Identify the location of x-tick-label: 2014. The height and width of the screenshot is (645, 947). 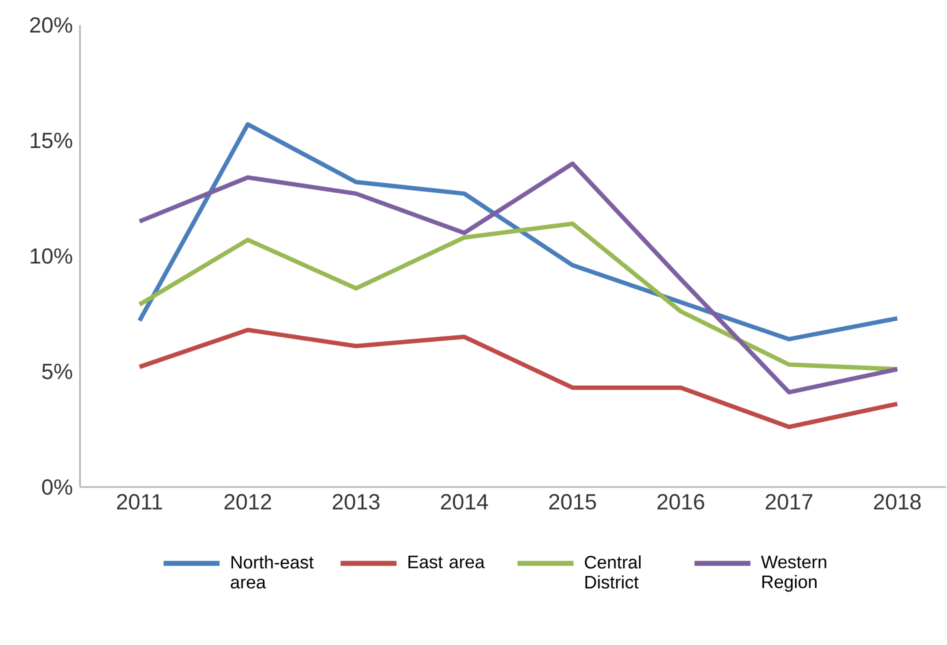
(464, 502).